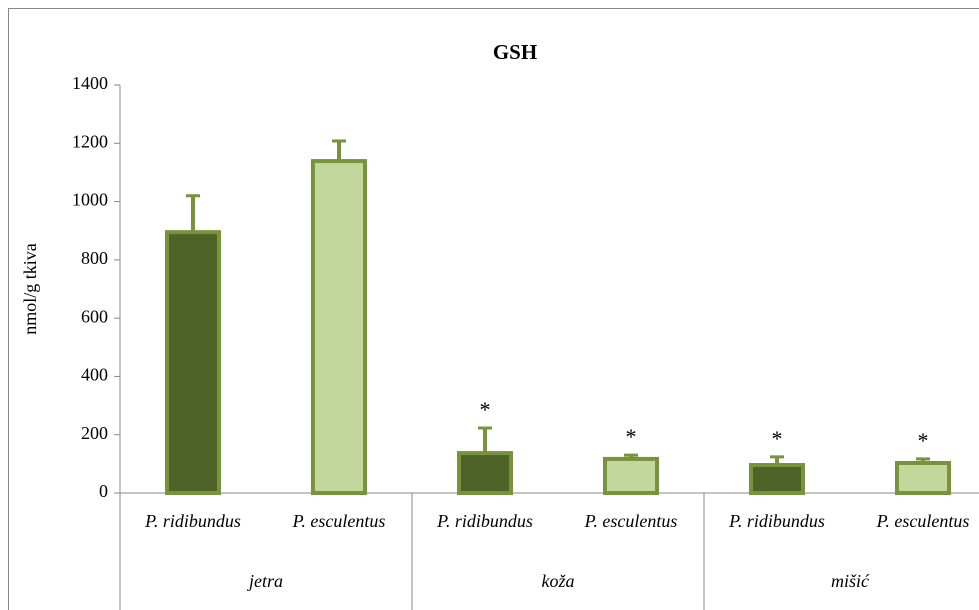 Image resolution: width=979 pixels, height=610 pixels. I want to click on chart-title: GSH, so click(515, 52).